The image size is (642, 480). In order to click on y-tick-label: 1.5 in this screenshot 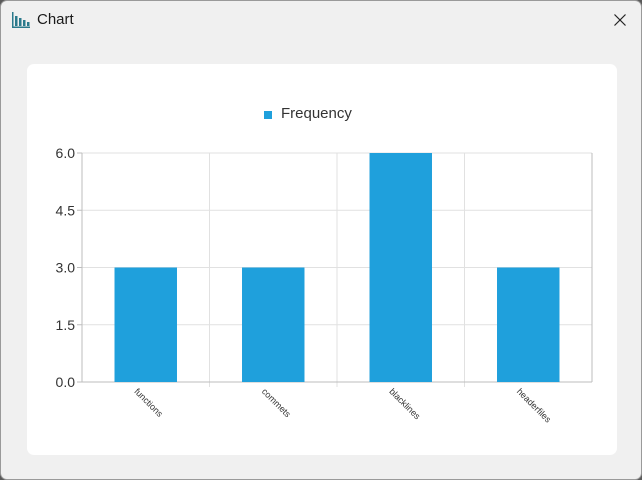, I will do `click(66, 325)`.